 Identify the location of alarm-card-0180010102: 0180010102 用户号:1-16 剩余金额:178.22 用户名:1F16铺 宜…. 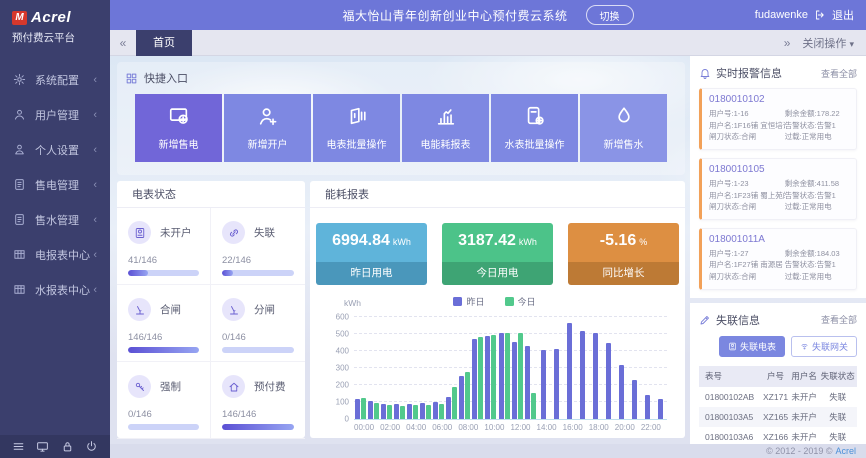
(778, 119).